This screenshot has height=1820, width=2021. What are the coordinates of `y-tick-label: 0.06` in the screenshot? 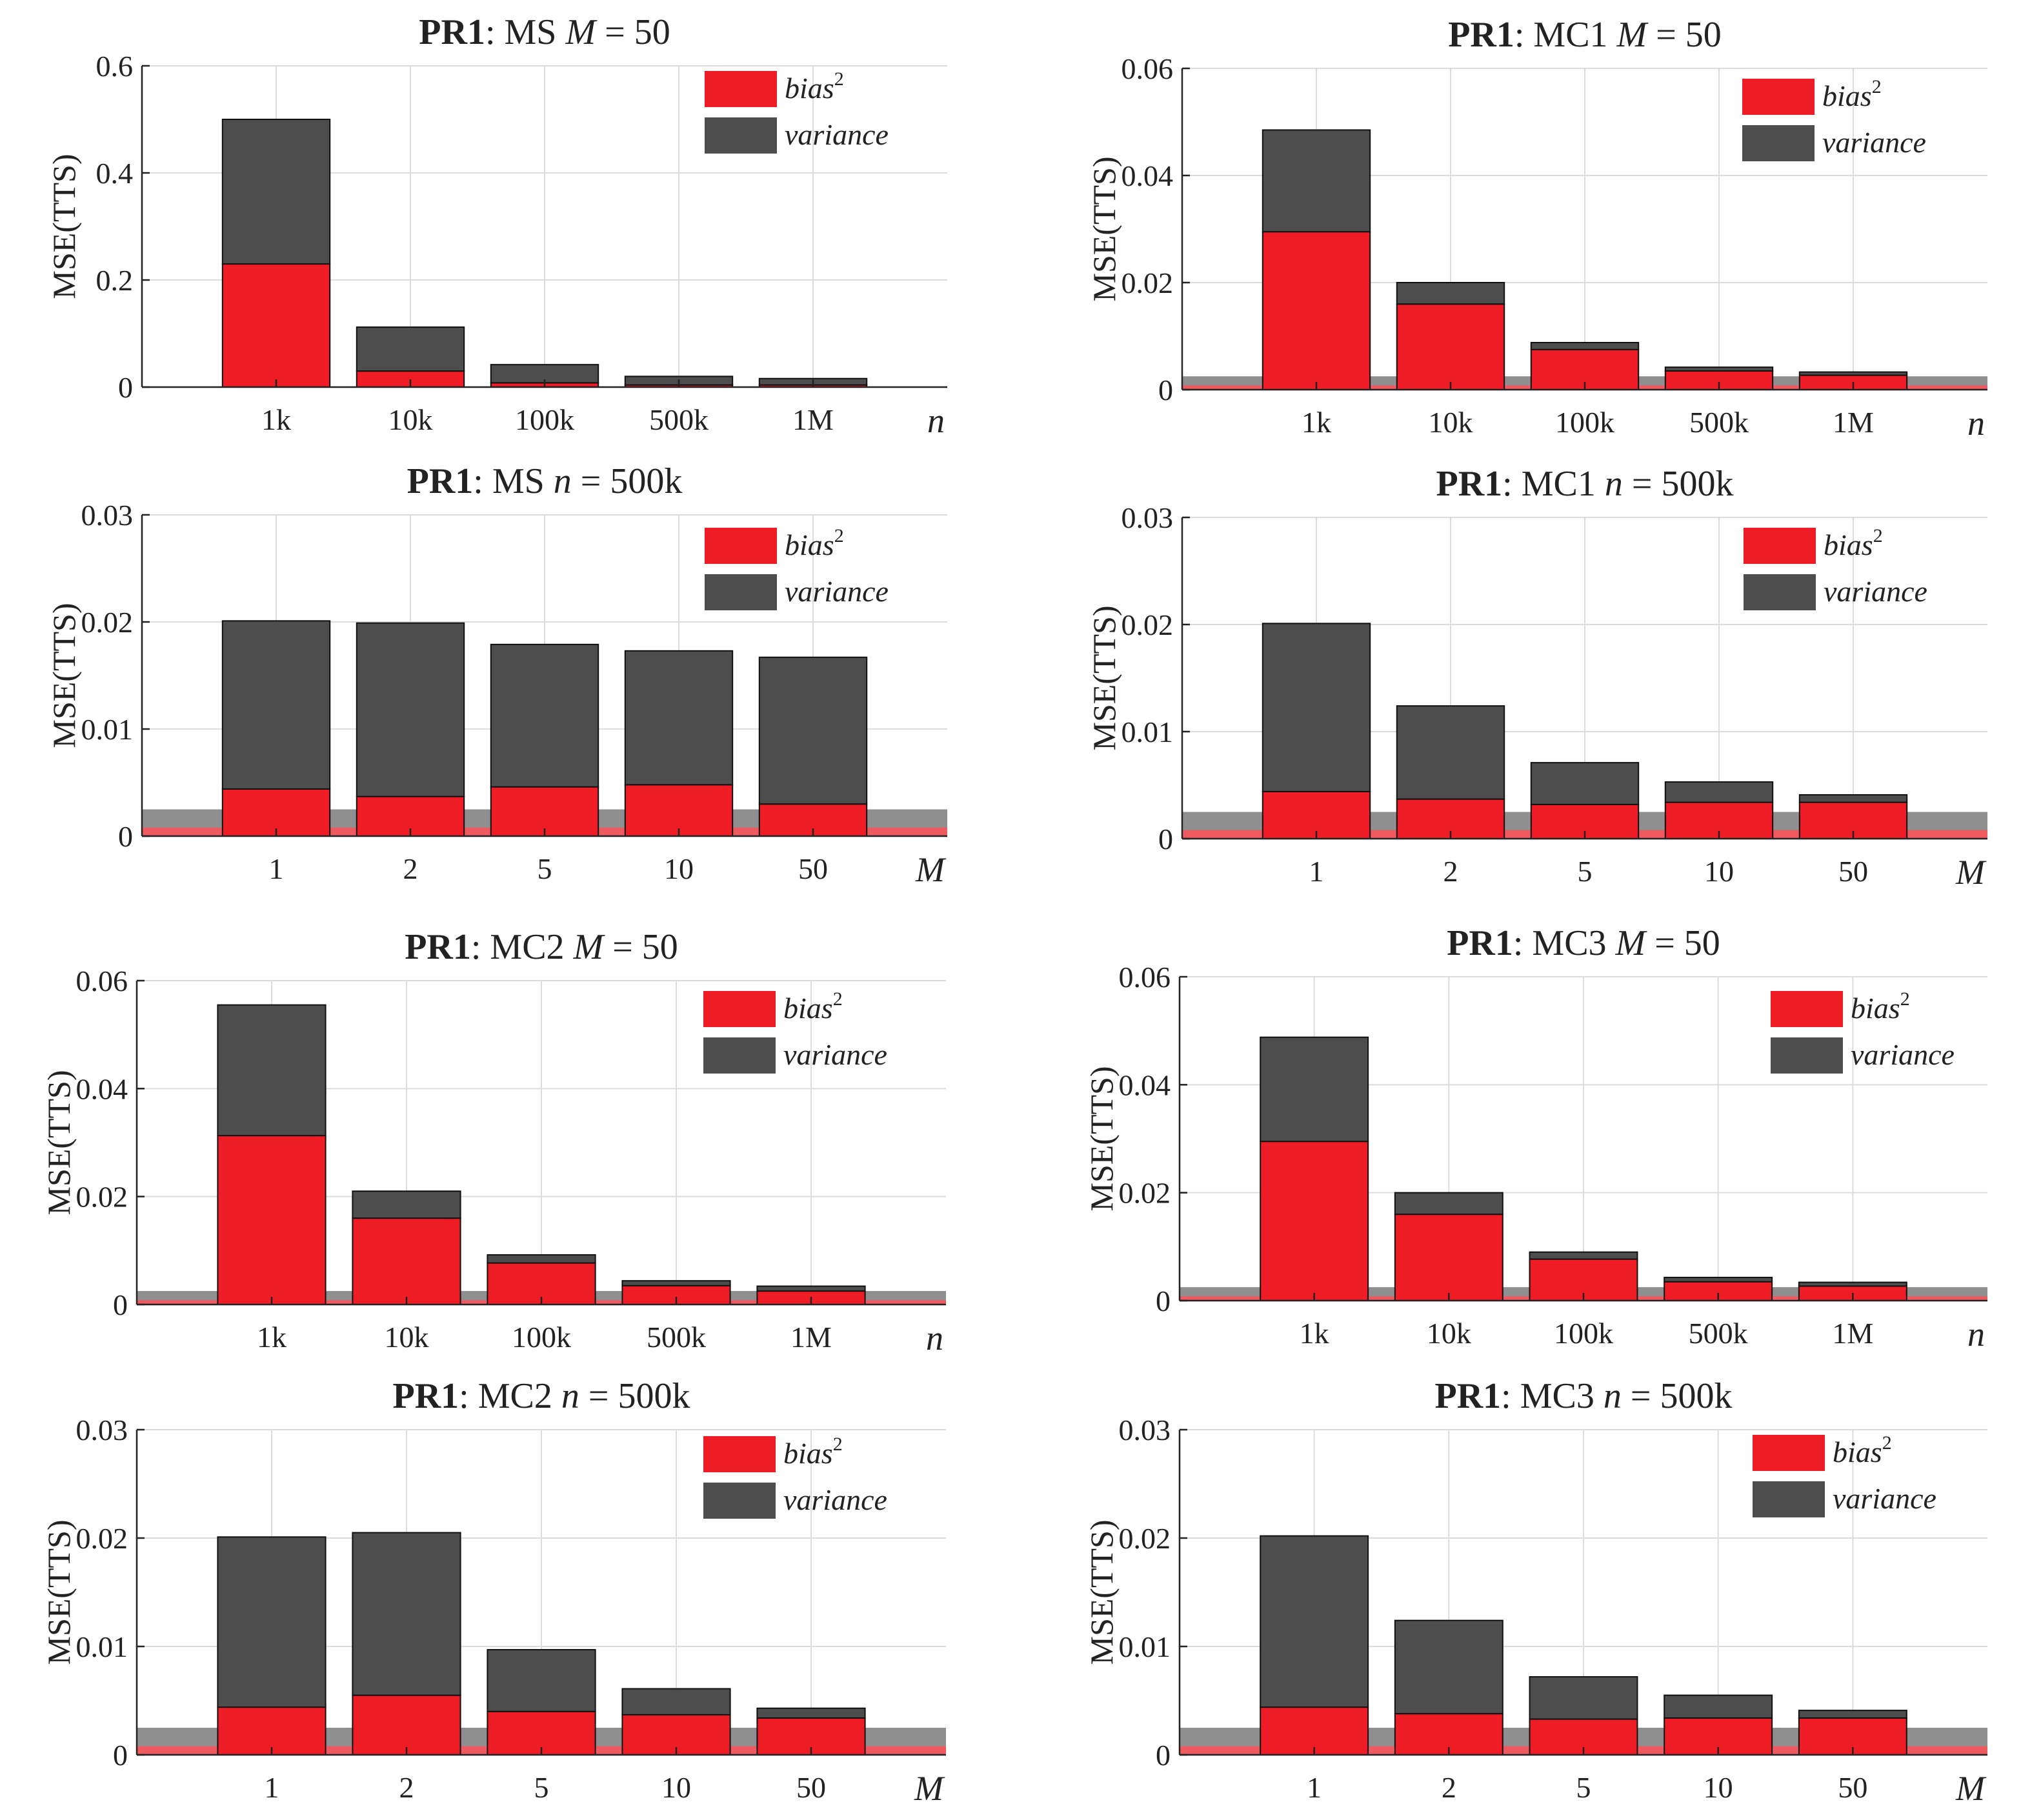 It's located at (102, 981).